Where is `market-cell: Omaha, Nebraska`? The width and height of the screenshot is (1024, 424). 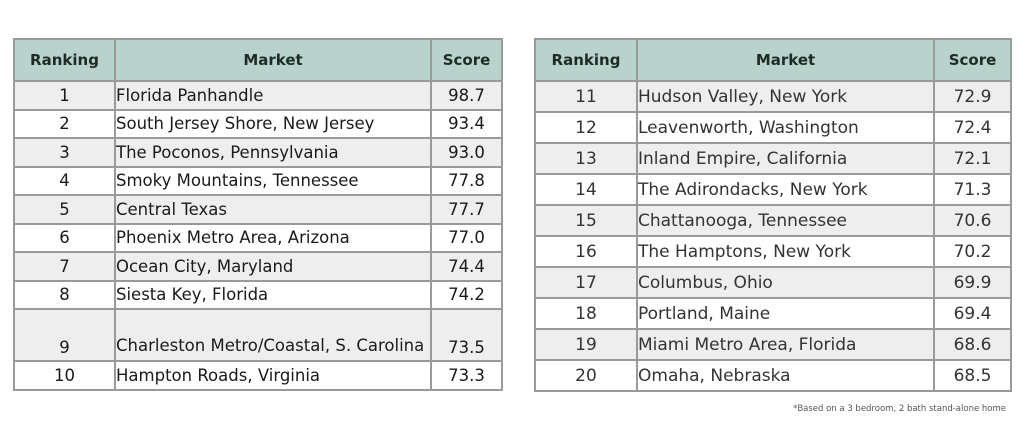 market-cell: Omaha, Nebraska is located at coordinates (785, 375).